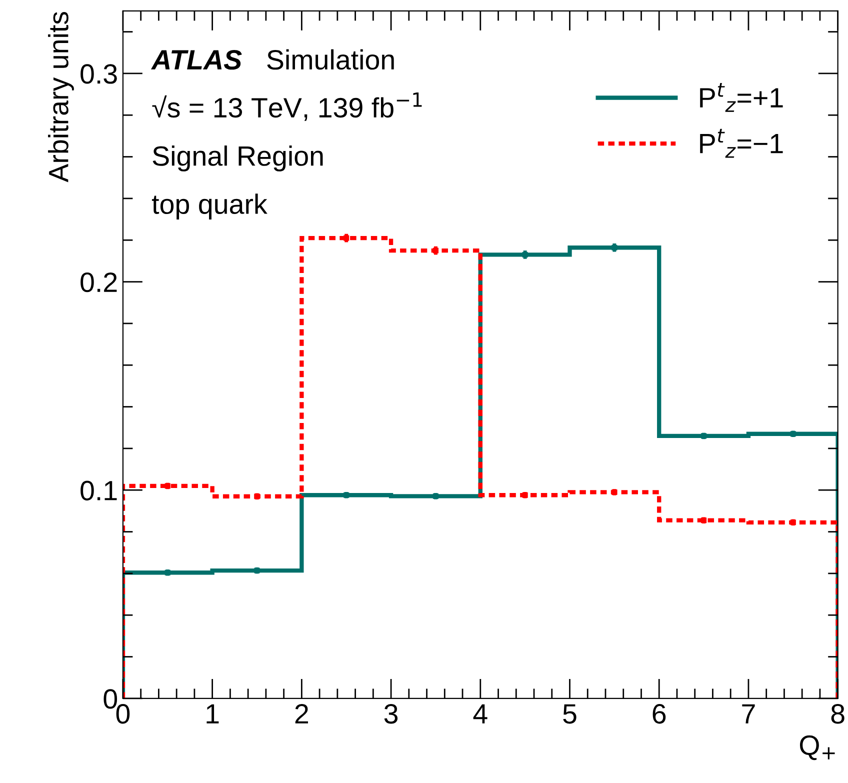  Describe the element at coordinates (210, 207) in the screenshot. I see `annotation: top quark` at that location.